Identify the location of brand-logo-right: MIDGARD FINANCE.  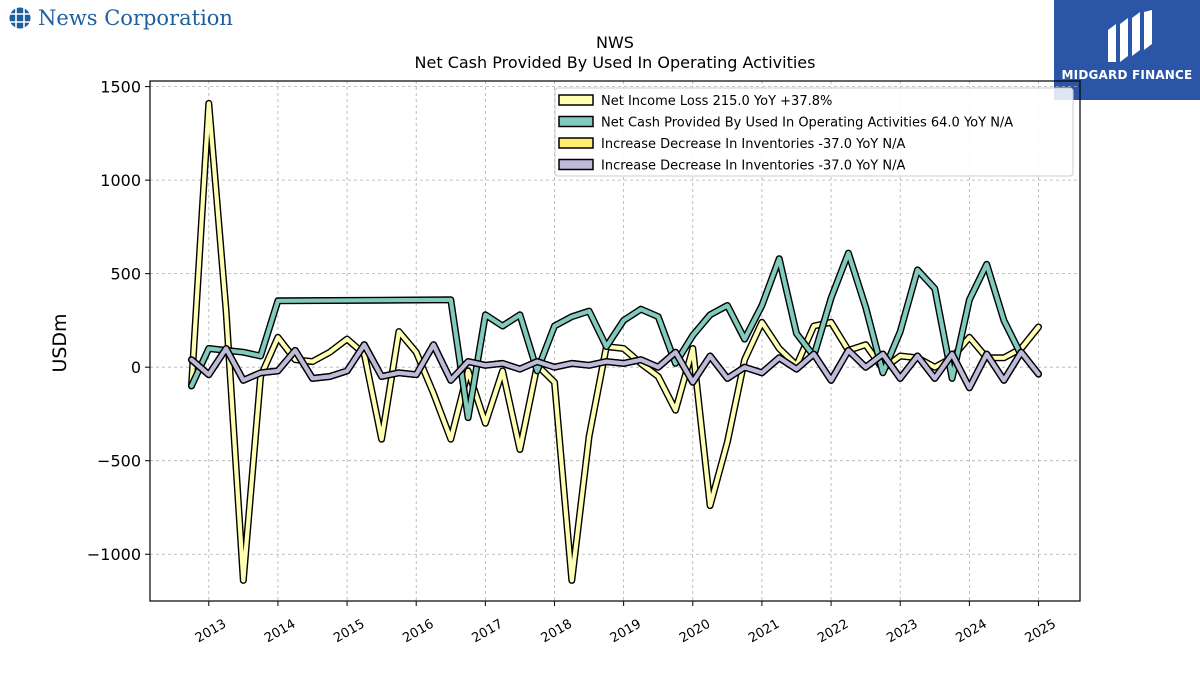
(1127, 50).